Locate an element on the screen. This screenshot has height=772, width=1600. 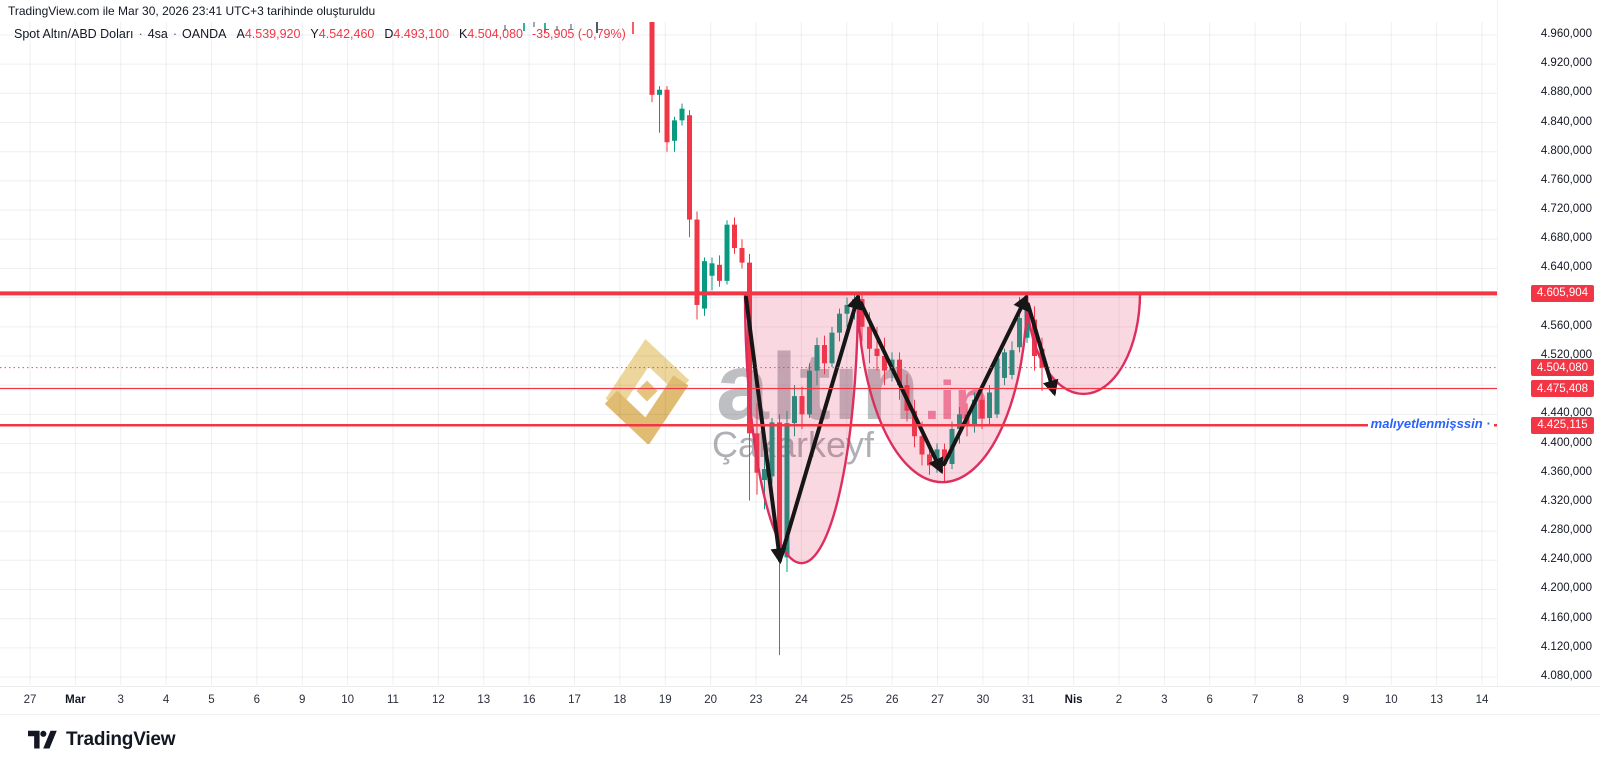
price-tick: 4.720,000 is located at coordinates (1566, 209).